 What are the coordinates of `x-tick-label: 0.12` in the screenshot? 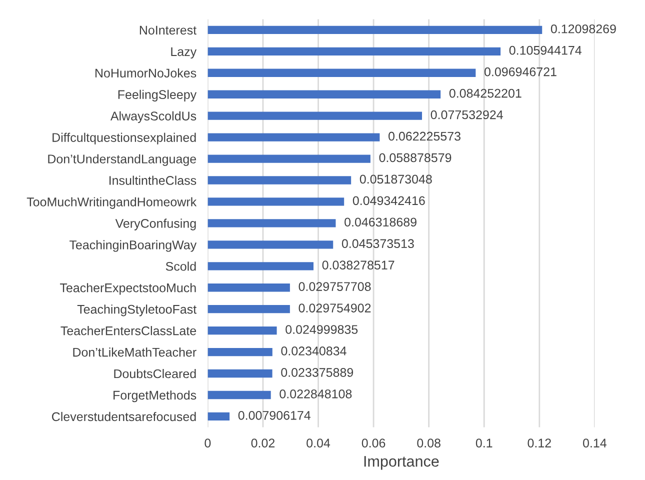 It's located at (539, 443).